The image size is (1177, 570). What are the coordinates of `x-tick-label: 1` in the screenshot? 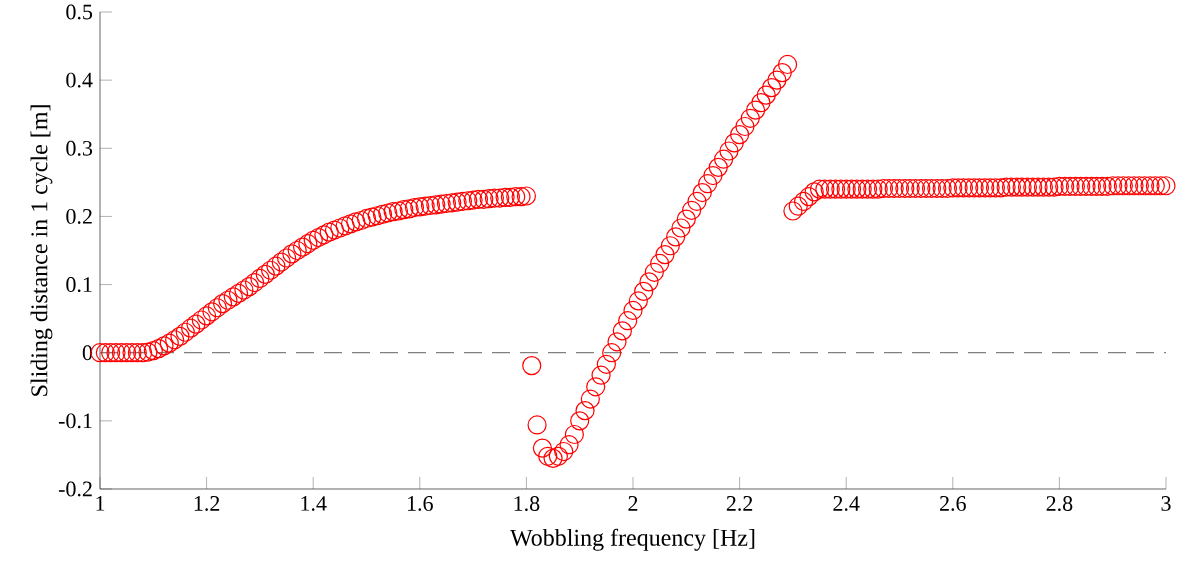 It's located at (100, 503).